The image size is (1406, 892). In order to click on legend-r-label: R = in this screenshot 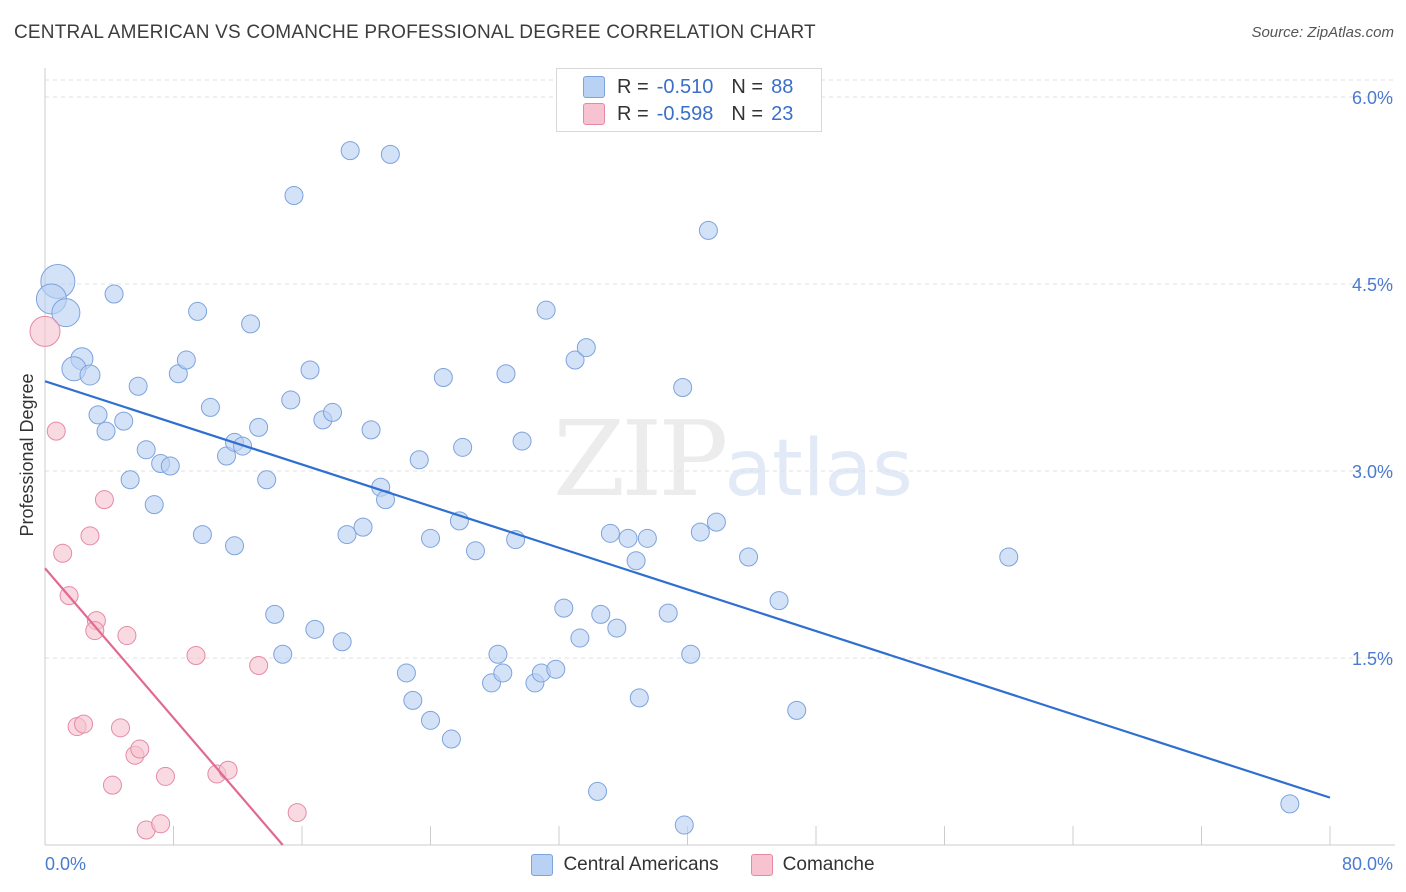, I will do `click(633, 86)`.